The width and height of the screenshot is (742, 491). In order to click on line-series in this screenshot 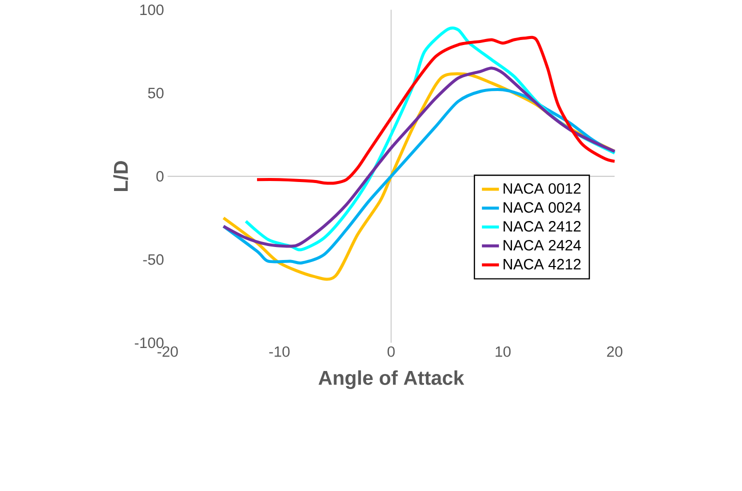, I will do `click(436, 110)`.